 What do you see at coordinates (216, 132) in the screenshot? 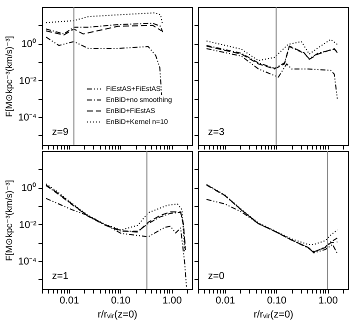
I see `annotation: z=3` at bounding box center [216, 132].